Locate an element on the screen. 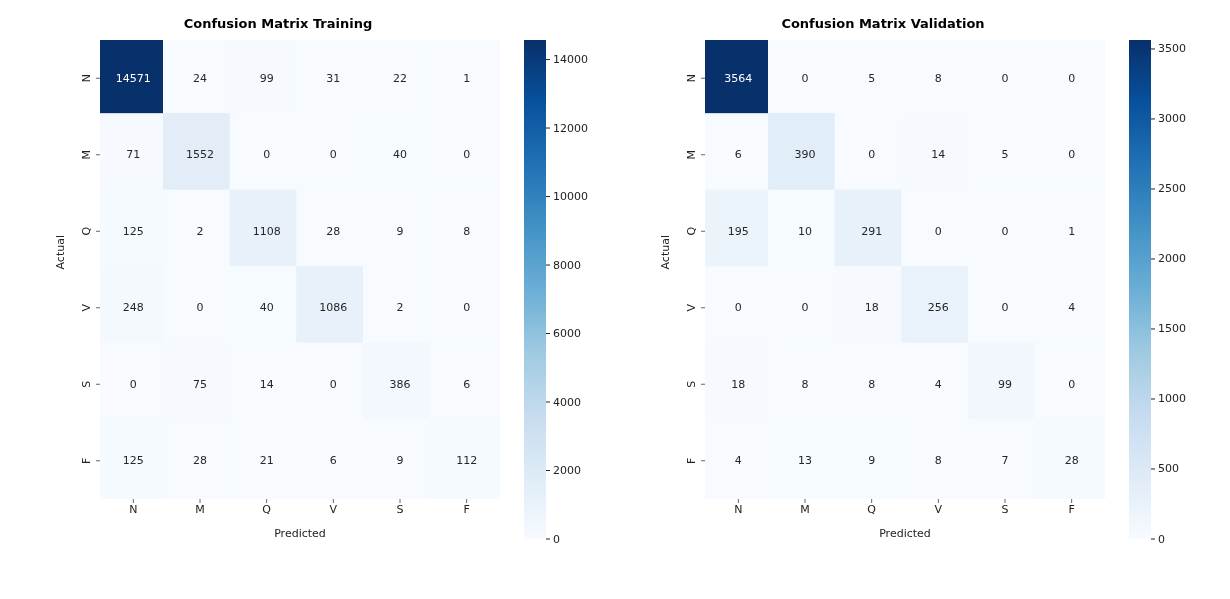 The width and height of the screenshot is (1230, 599). color-bar-label: 500 is located at coordinates (1168, 469).